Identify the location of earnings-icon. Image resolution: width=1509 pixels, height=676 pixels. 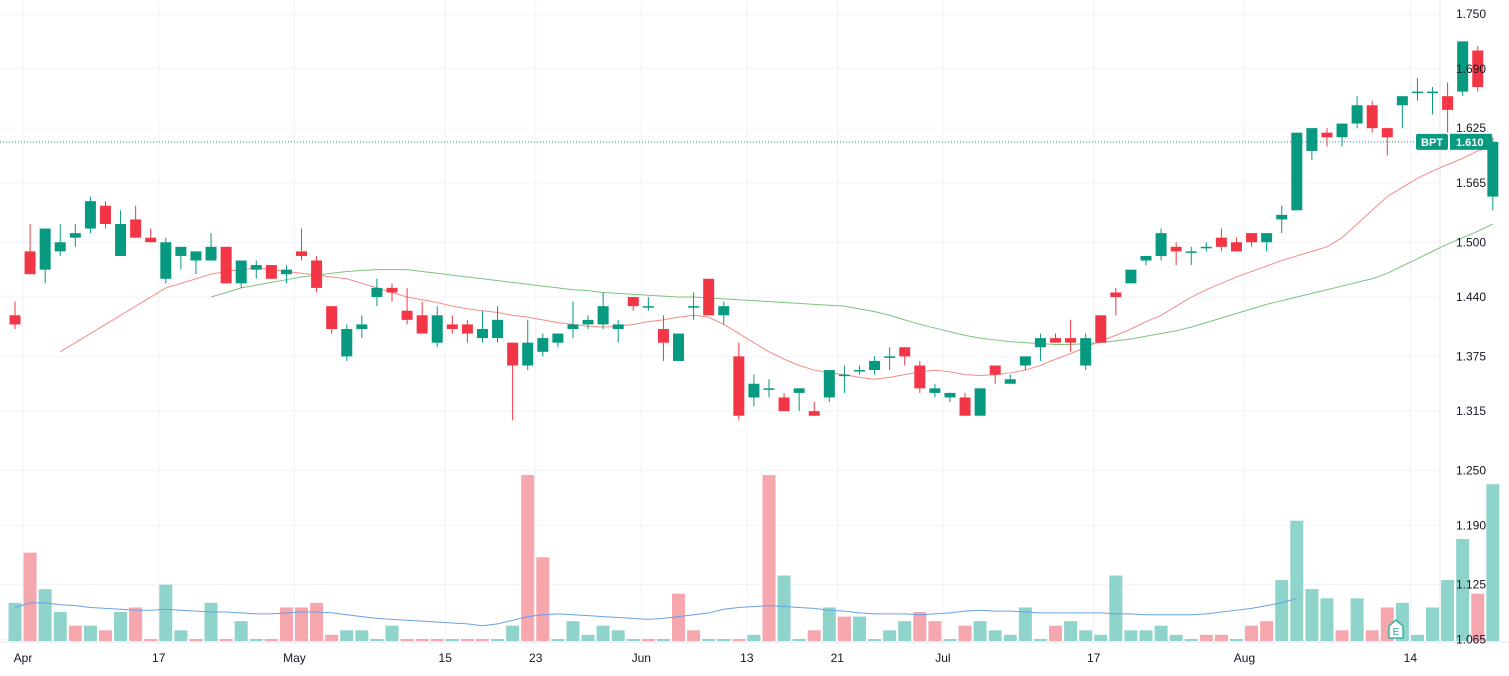
(1396, 629).